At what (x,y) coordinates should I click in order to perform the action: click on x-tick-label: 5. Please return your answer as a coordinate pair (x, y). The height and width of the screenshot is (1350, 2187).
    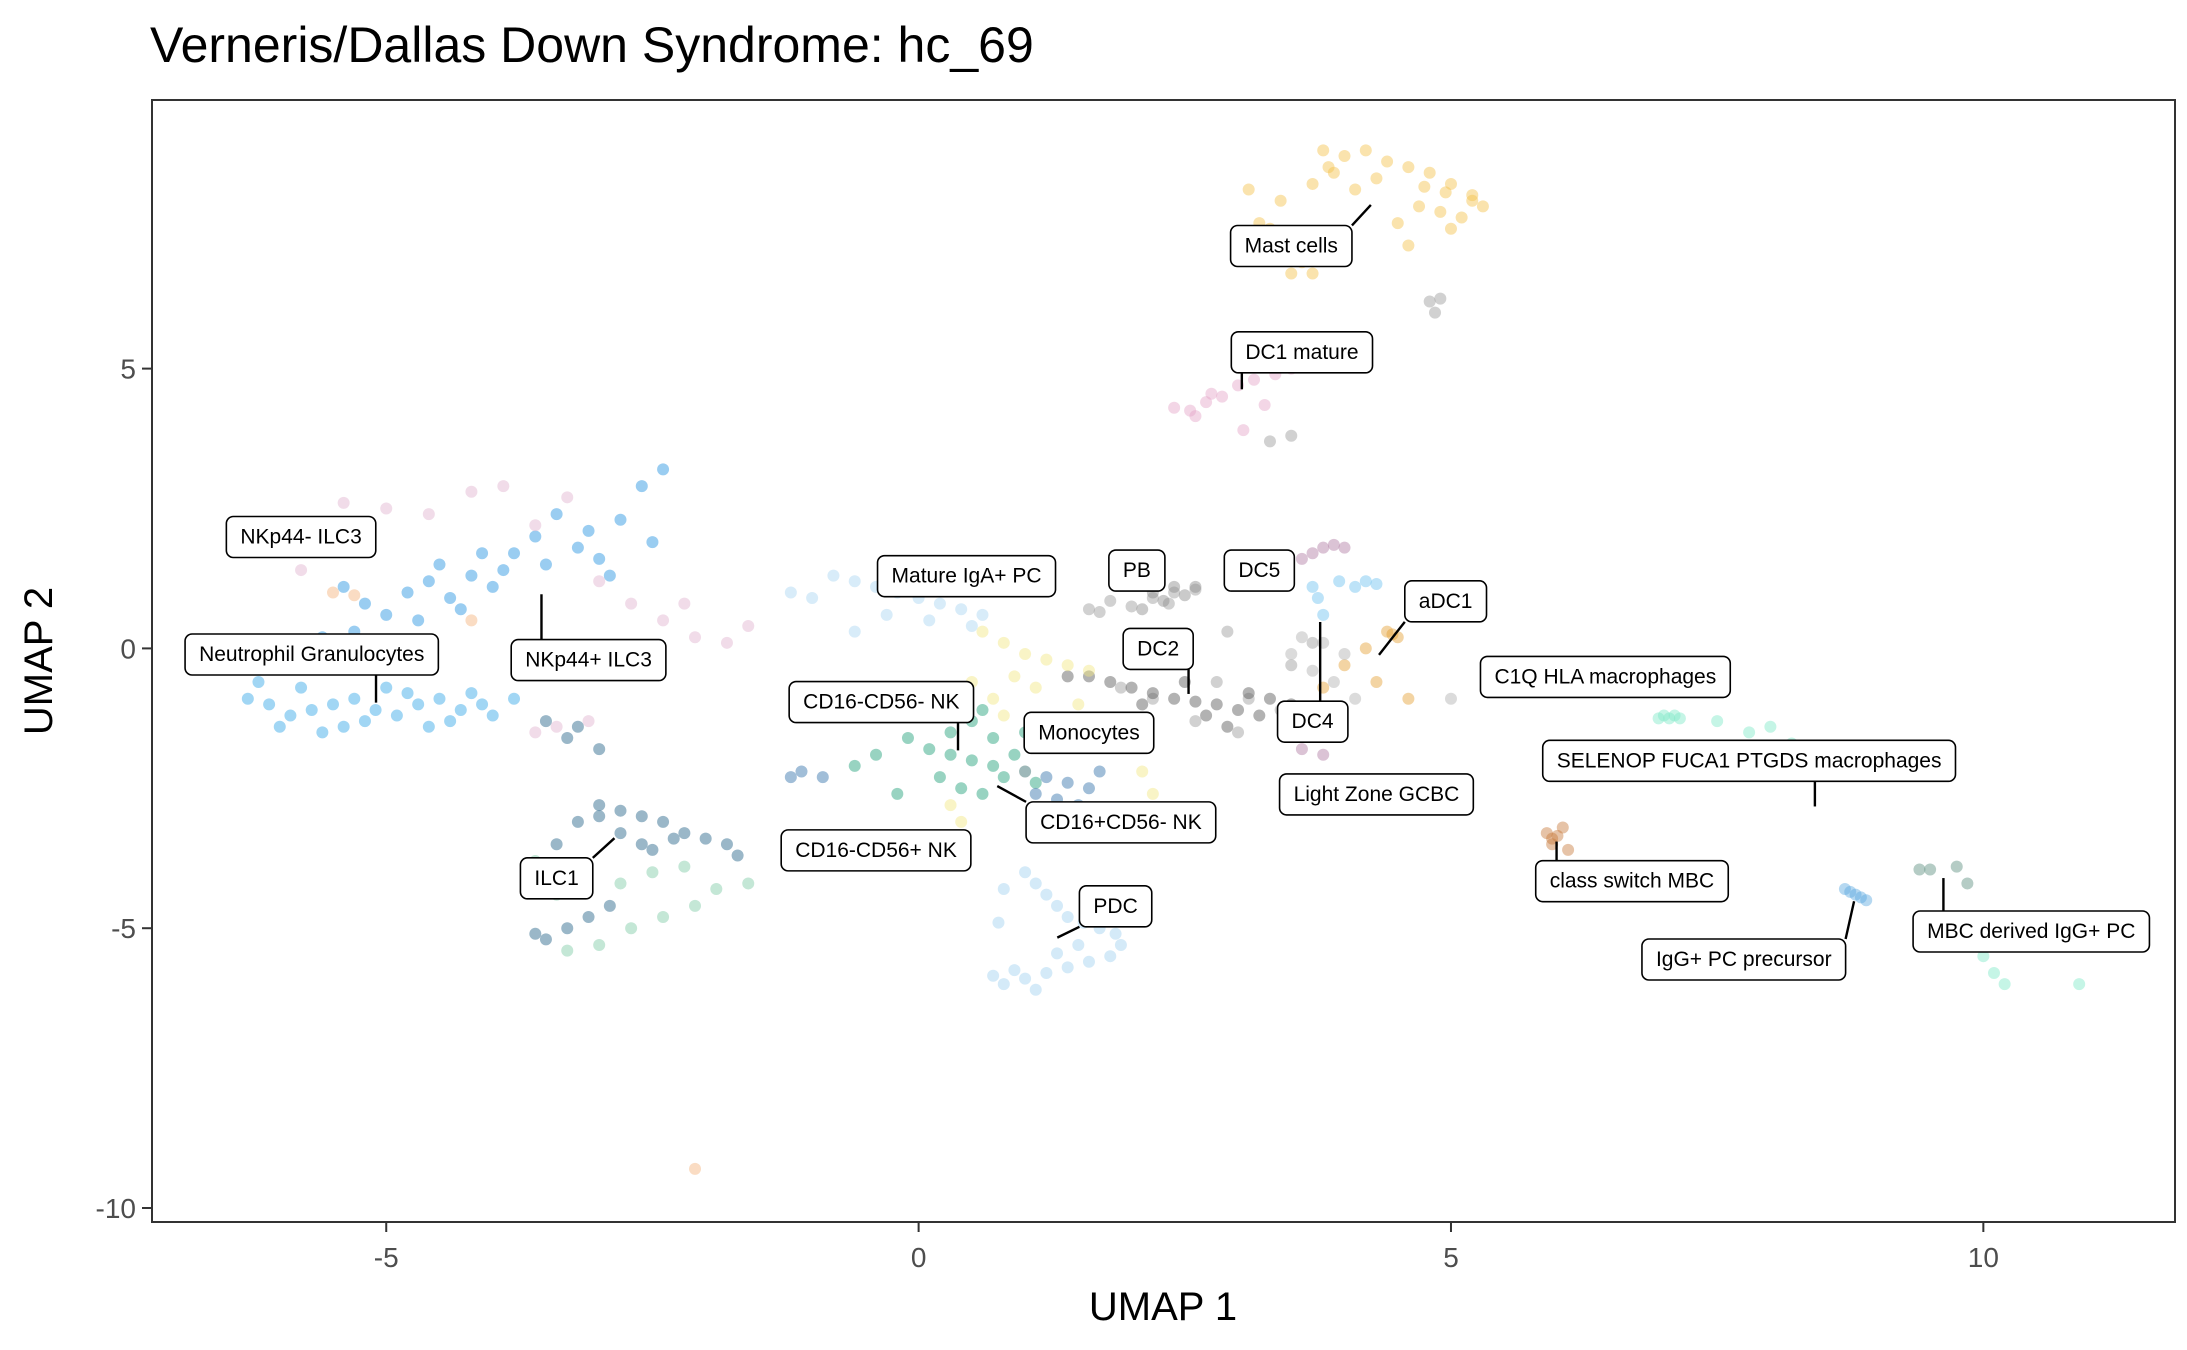
    Looking at the image, I should click on (1451, 1257).